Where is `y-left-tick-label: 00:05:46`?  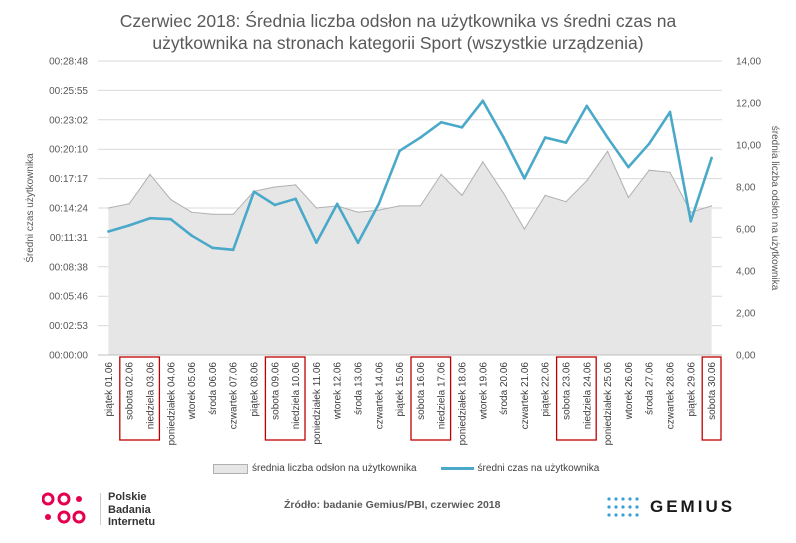 y-left-tick-label: 00:05:46 is located at coordinates (68, 297).